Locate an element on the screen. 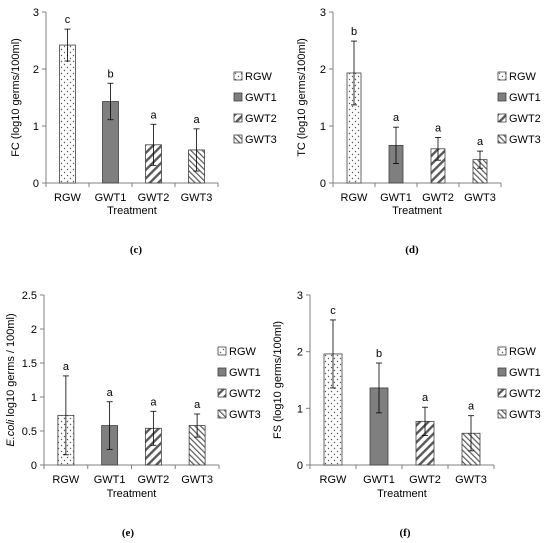  y-tick-label: 0.5 is located at coordinates (29, 432).